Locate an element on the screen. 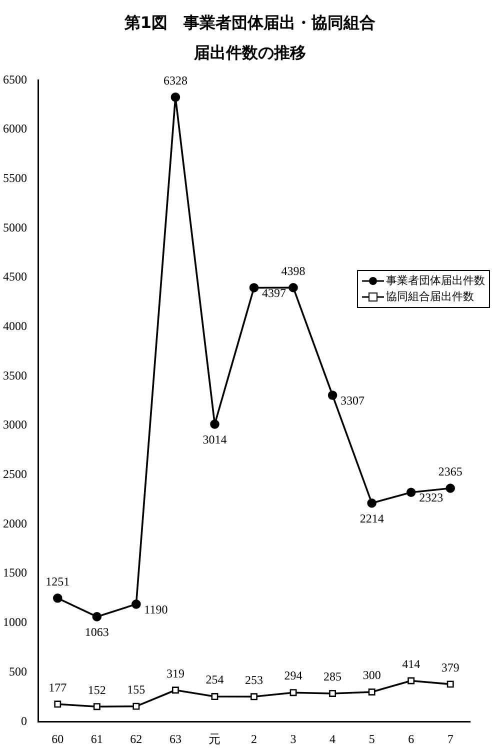  x-tick-label: 61 is located at coordinates (96, 739).